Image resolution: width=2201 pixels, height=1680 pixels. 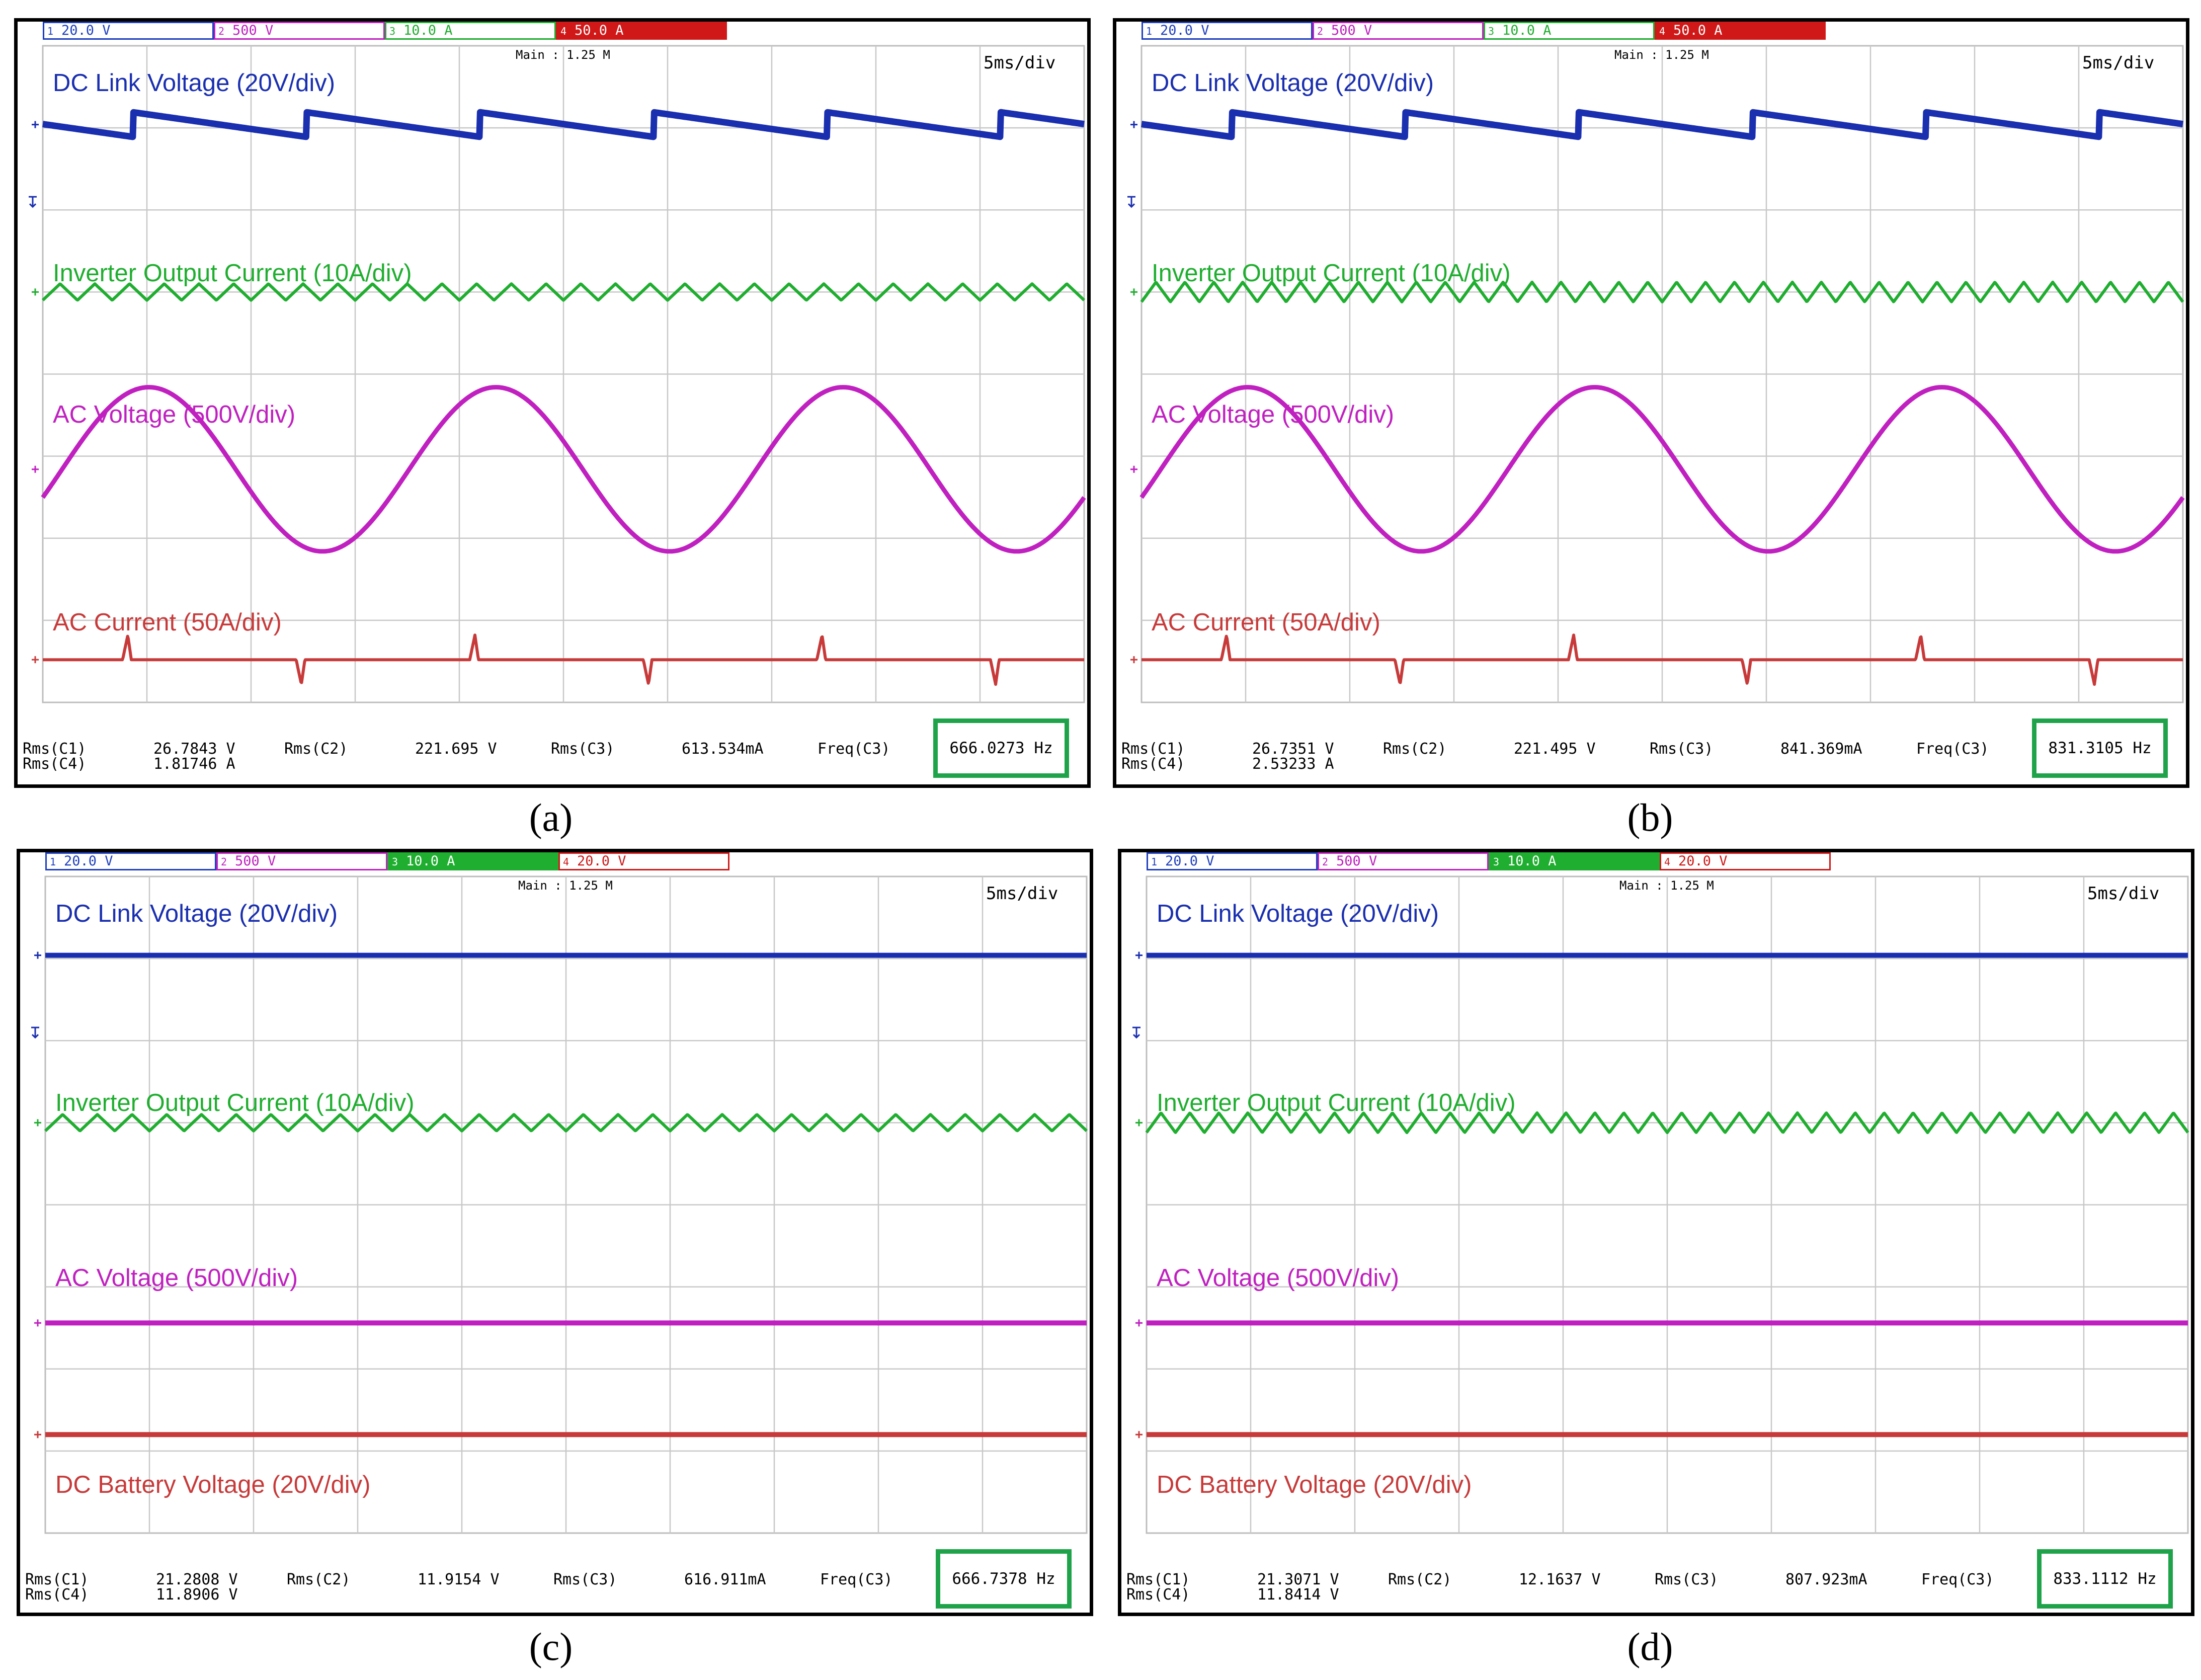 What do you see at coordinates (459, 1579) in the screenshot?
I see `measurement-4: 11.9154 V` at bounding box center [459, 1579].